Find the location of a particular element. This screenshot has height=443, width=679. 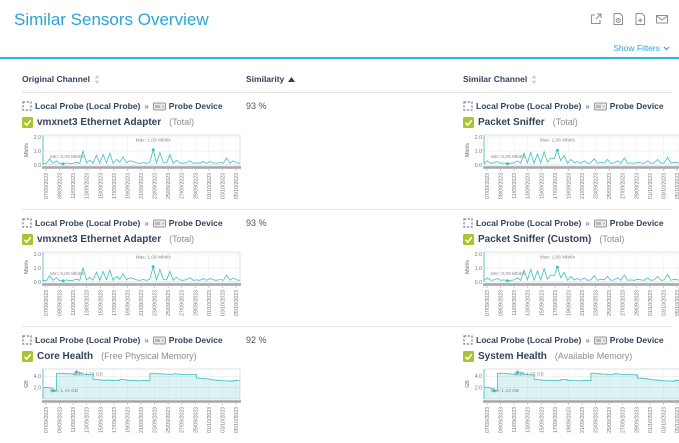

report-icon is located at coordinates (618, 19).